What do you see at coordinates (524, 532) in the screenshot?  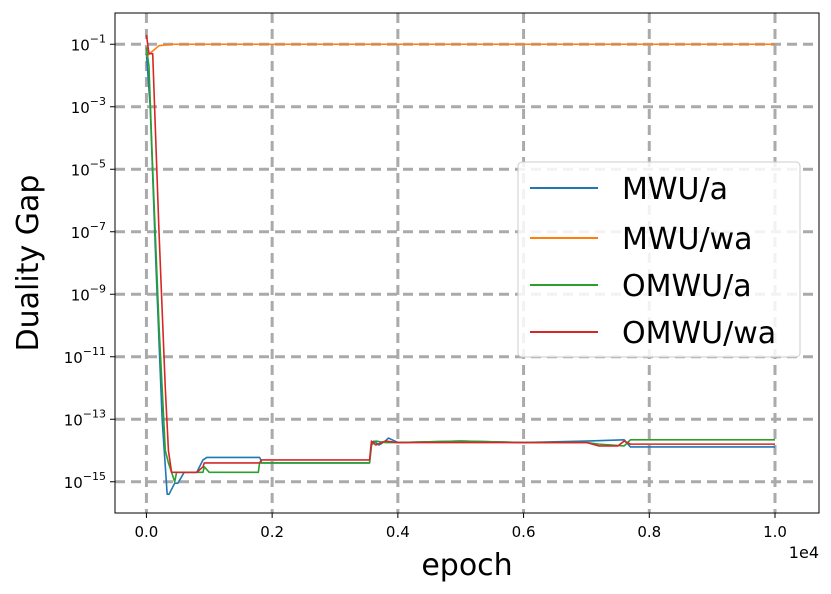 I see `x-tick-label: 0.6` at bounding box center [524, 532].